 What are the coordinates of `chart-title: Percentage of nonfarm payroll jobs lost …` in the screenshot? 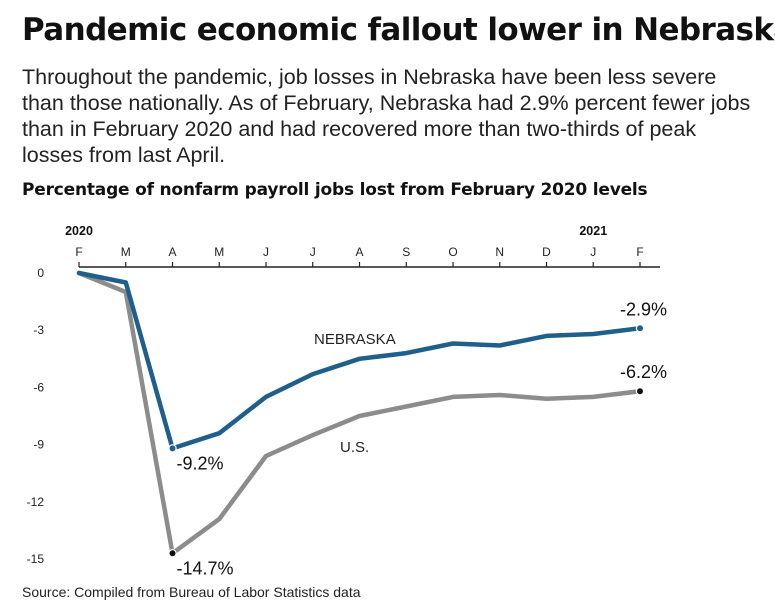 It's located at (335, 190).